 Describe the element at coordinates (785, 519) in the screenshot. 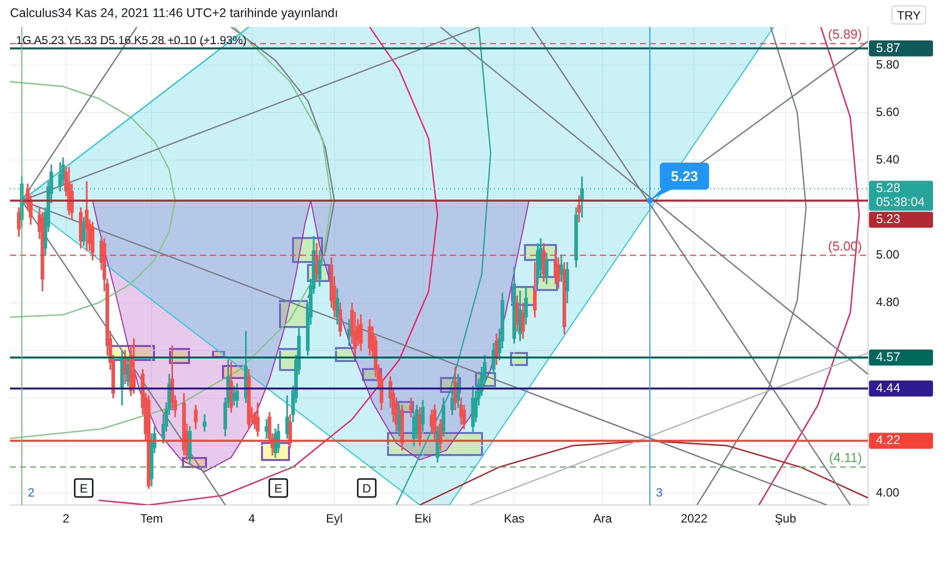

I see `x-tick-label: Şub` at that location.